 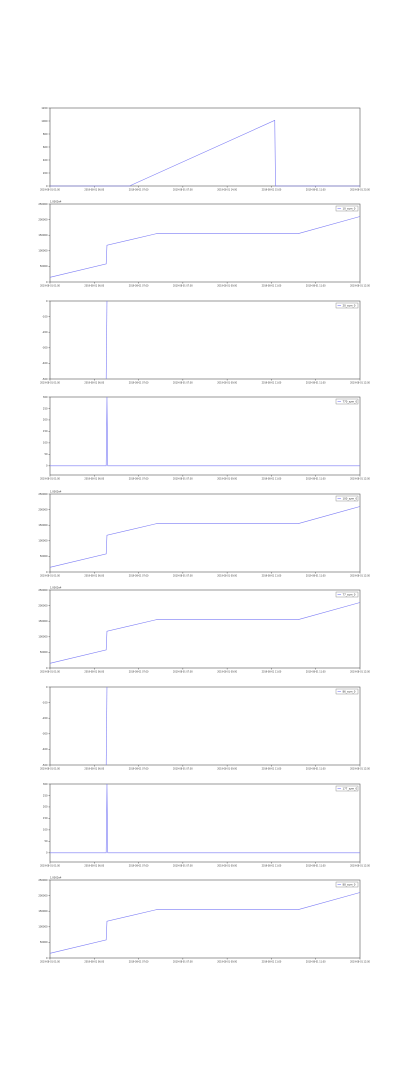 I want to click on legend: 88_sym_0, so click(x=347, y=884).